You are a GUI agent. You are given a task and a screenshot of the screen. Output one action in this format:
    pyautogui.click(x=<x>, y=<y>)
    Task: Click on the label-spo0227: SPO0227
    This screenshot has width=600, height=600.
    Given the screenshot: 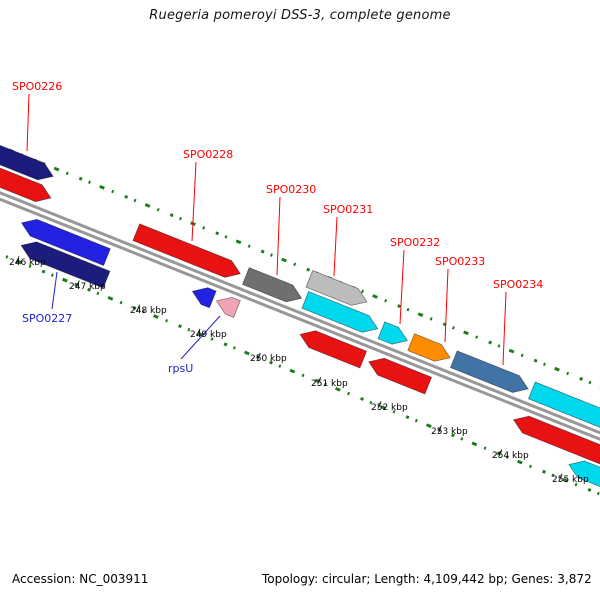 What is the action you would take?
    pyautogui.click(x=47, y=318)
    